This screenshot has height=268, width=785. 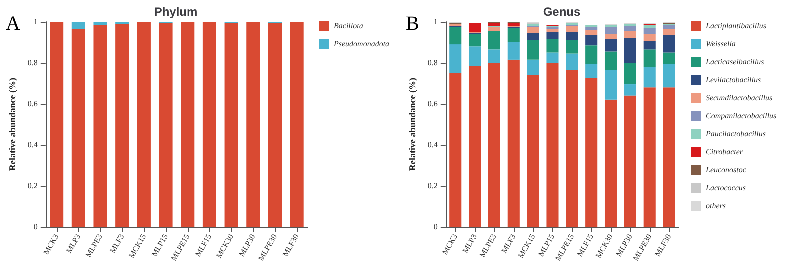 I want to click on legend-label: Pseudomonadota, so click(x=361, y=44).